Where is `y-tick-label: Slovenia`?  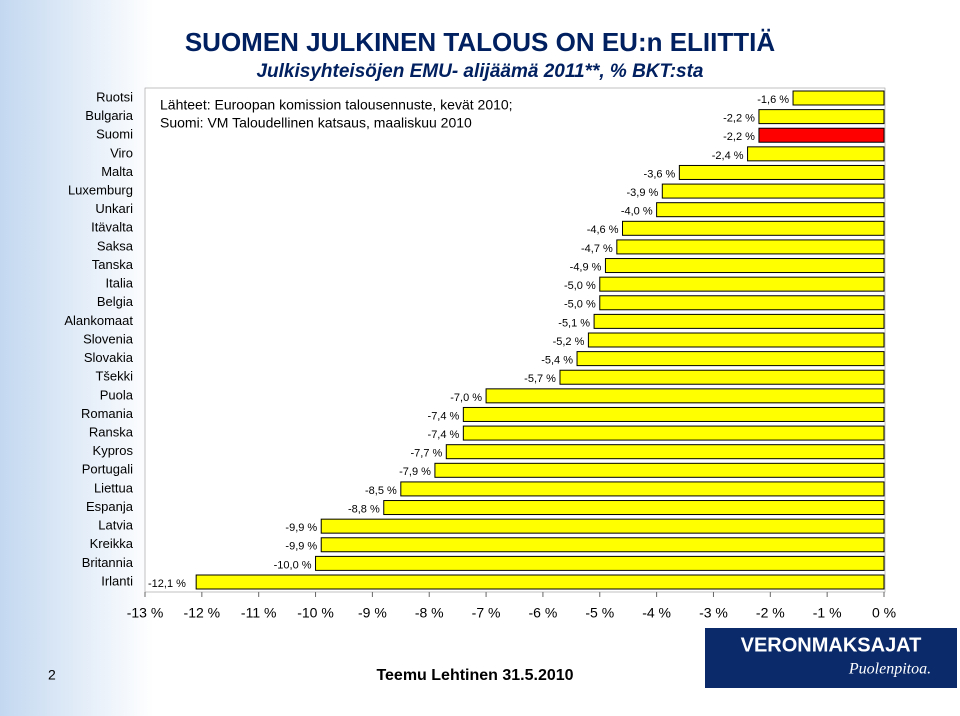 y-tick-label: Slovenia is located at coordinates (108, 338).